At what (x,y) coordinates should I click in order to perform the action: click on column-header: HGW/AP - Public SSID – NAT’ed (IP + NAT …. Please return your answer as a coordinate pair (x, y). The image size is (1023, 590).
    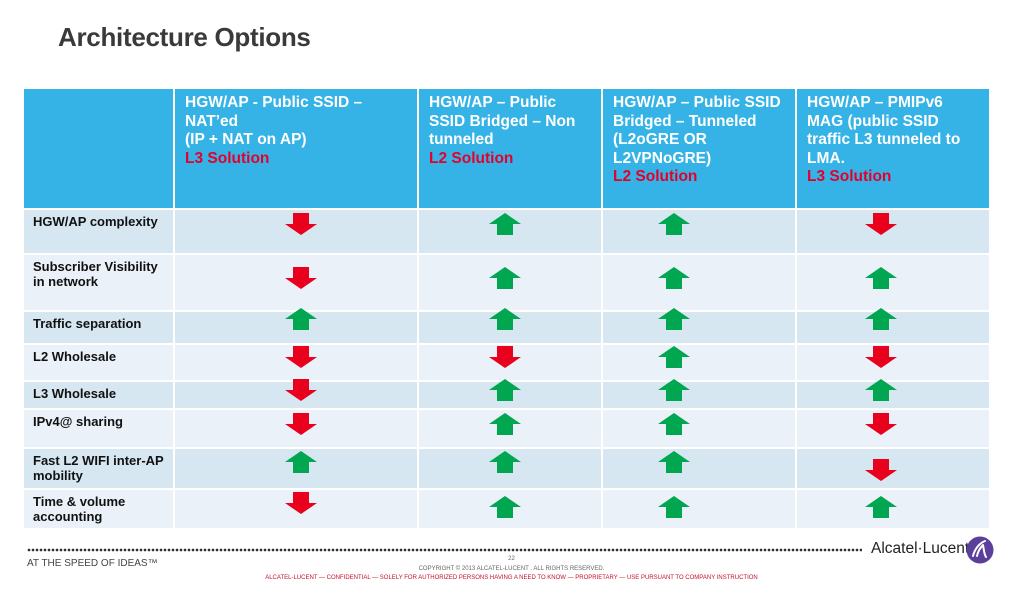
    Looking at the image, I should click on (296, 148).